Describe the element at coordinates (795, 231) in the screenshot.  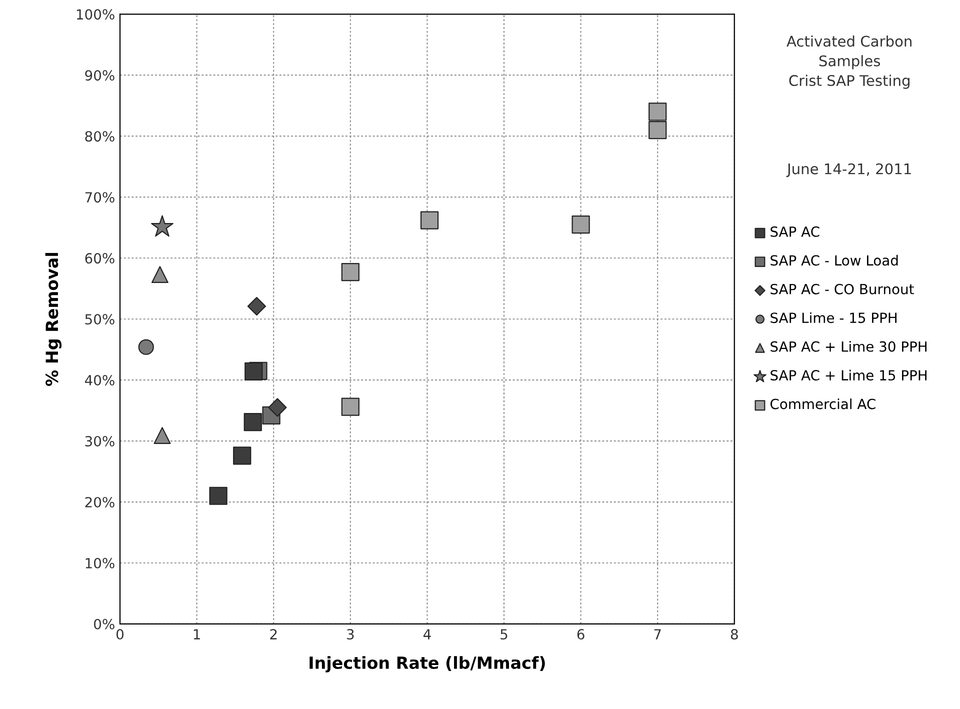
I see `legend-label: SAP AC` at that location.